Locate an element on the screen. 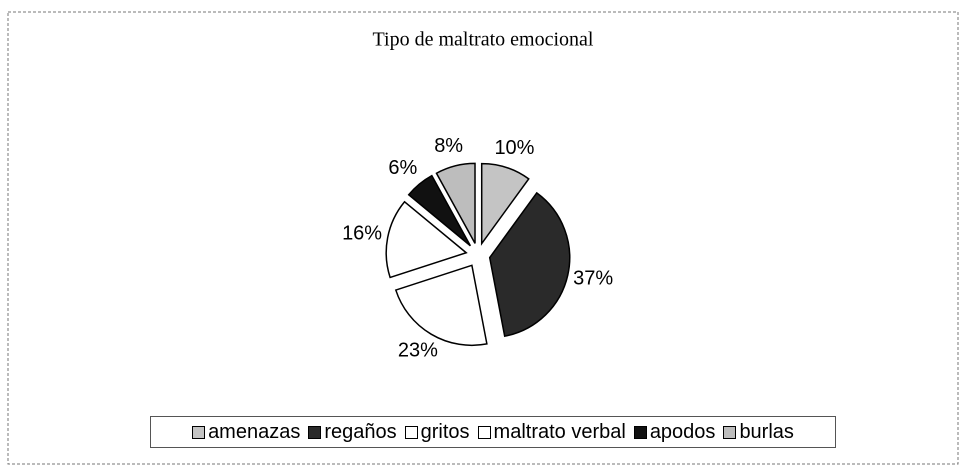 The height and width of the screenshot is (468, 966). legend-item: amenazas is located at coordinates (246, 432).